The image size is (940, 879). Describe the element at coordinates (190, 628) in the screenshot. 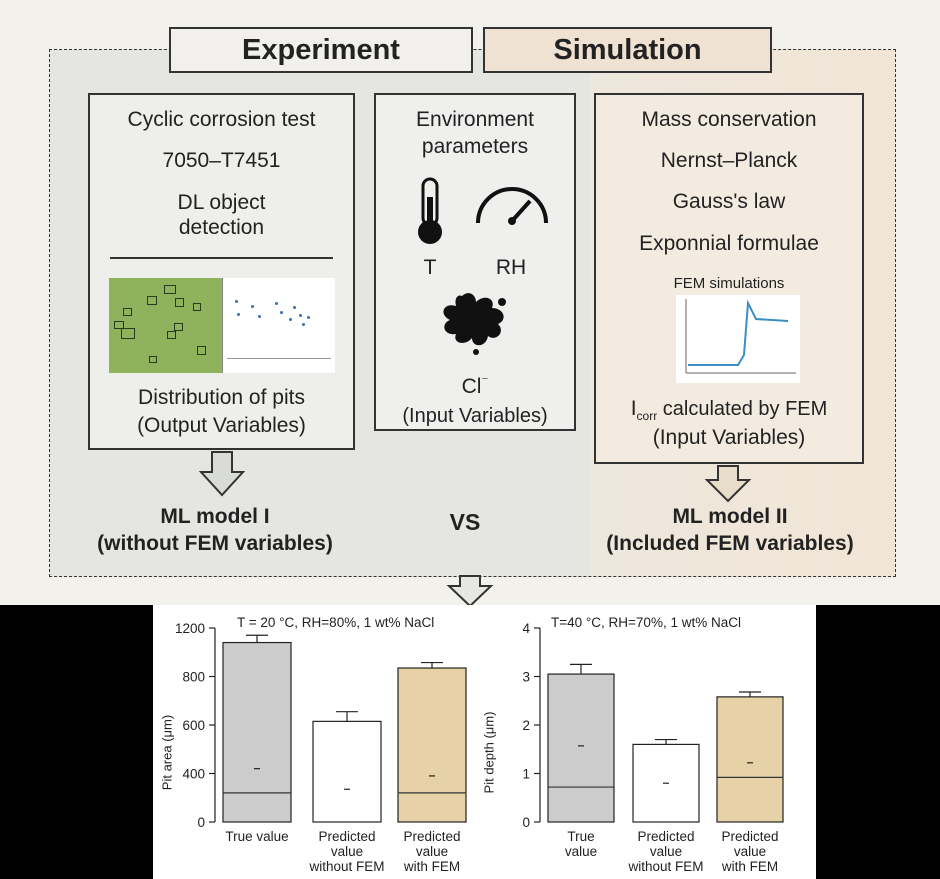

I see `chart1-y-tick-label: 1200` at that location.